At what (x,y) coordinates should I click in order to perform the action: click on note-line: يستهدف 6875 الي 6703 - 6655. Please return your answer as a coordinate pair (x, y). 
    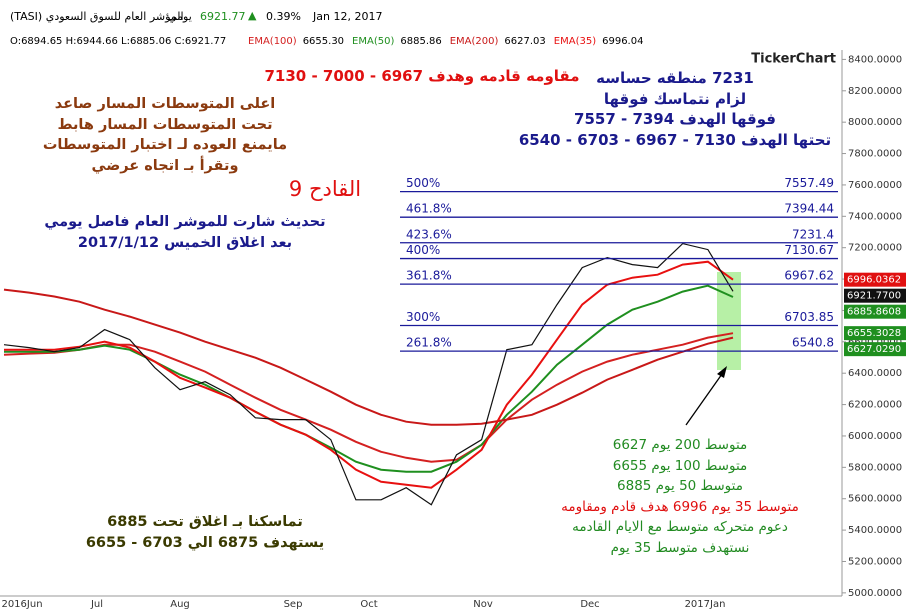
    Looking at the image, I should click on (205, 542).